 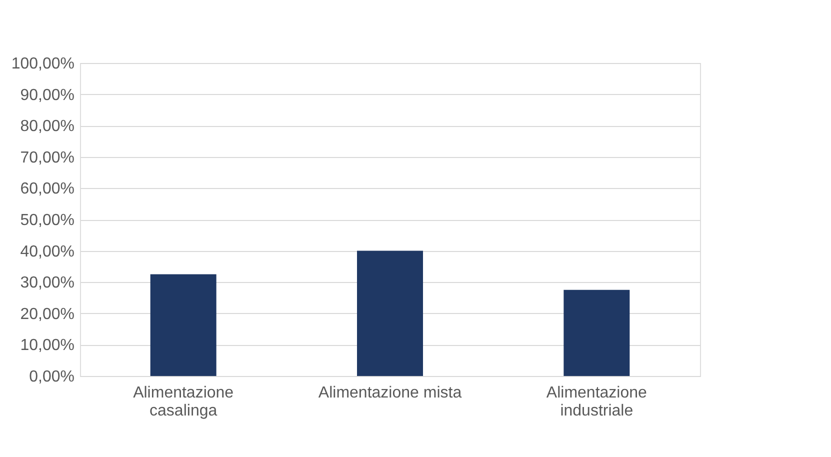 I want to click on x-tick-label: Alimentazione industriale, so click(x=597, y=402).